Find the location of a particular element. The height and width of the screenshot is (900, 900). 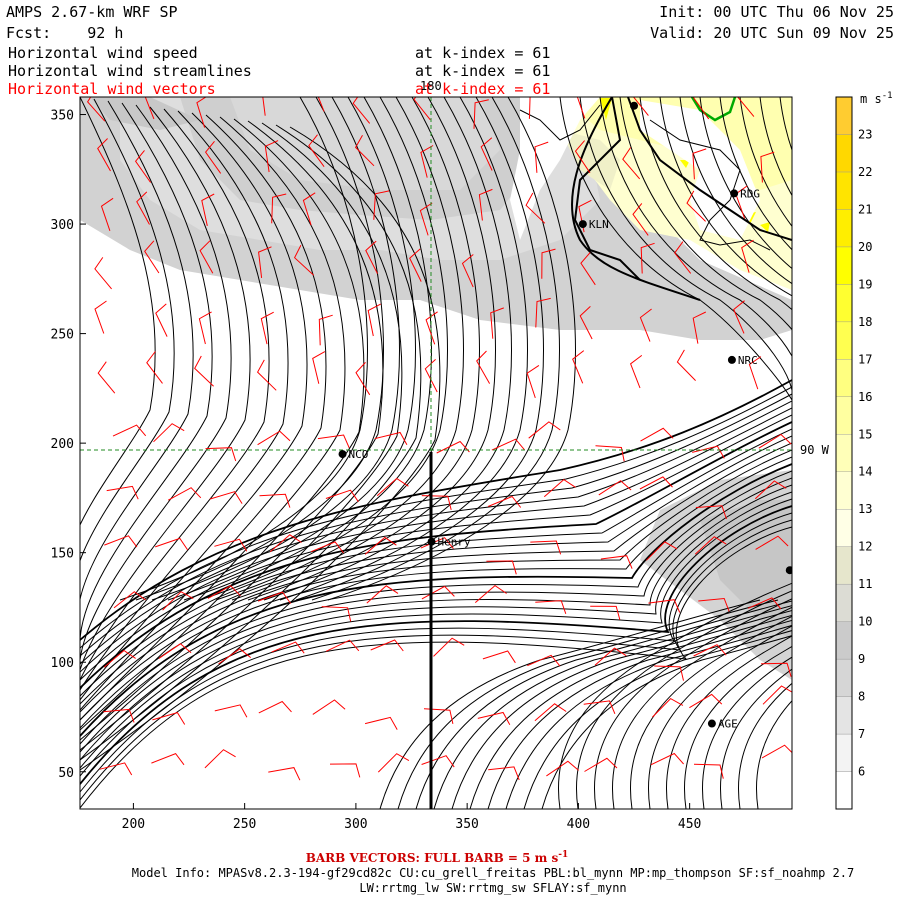

init-time: Init: 00 UTC Thu 06 Nov 25 is located at coordinates (776, 12).